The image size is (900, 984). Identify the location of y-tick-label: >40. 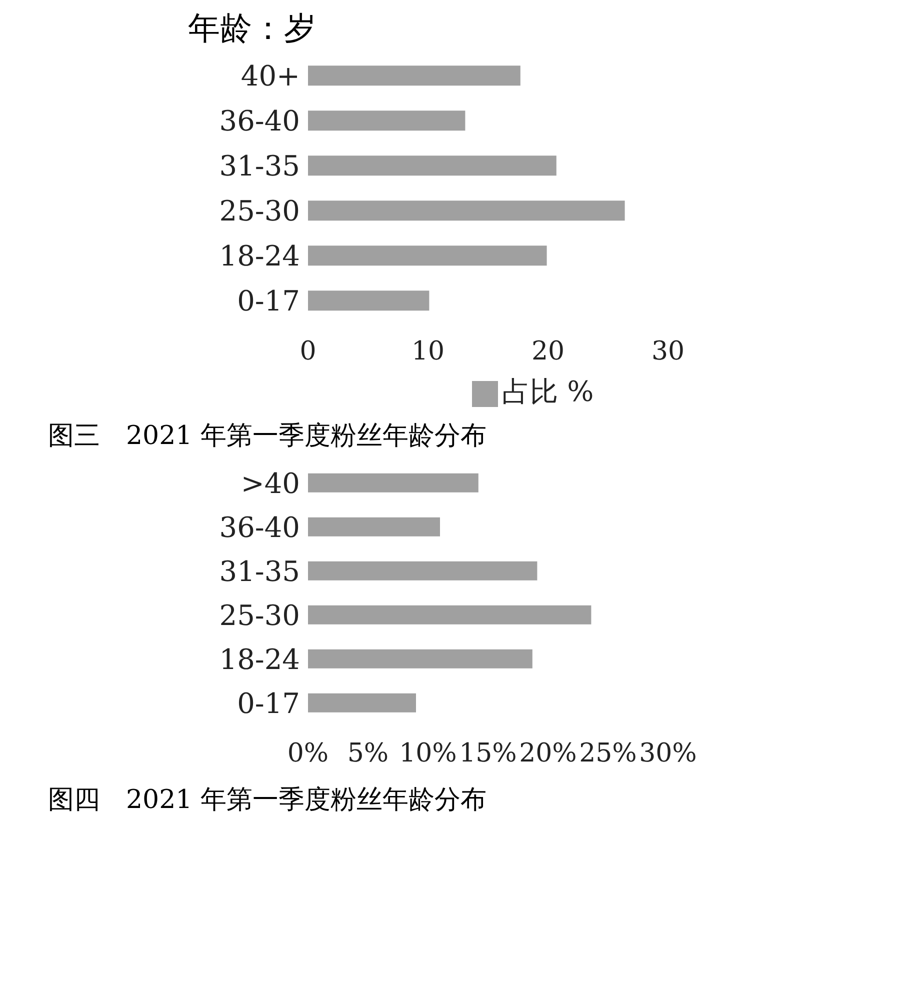
(270, 483).